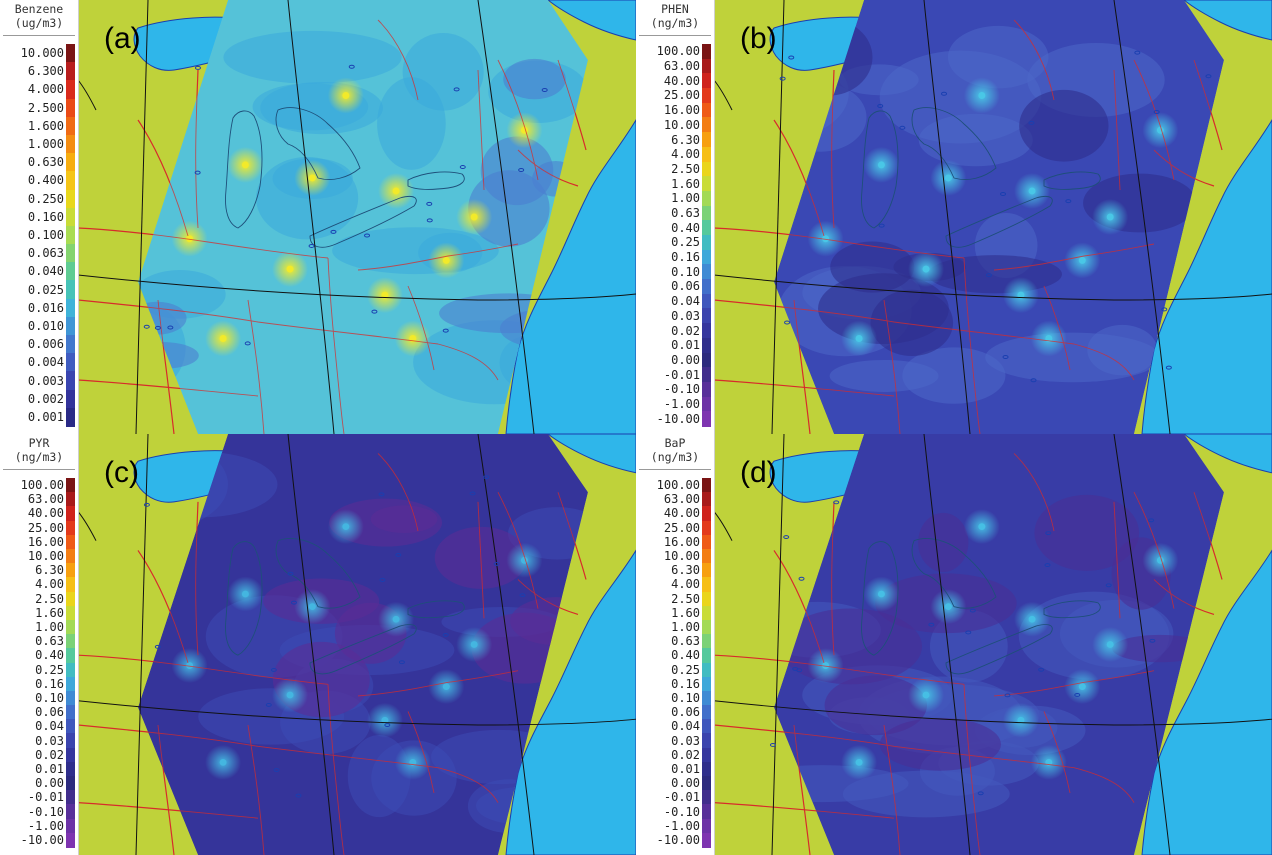  What do you see at coordinates (45, 344) in the screenshot?
I see `legend-tick-label: 0.006` at bounding box center [45, 344].